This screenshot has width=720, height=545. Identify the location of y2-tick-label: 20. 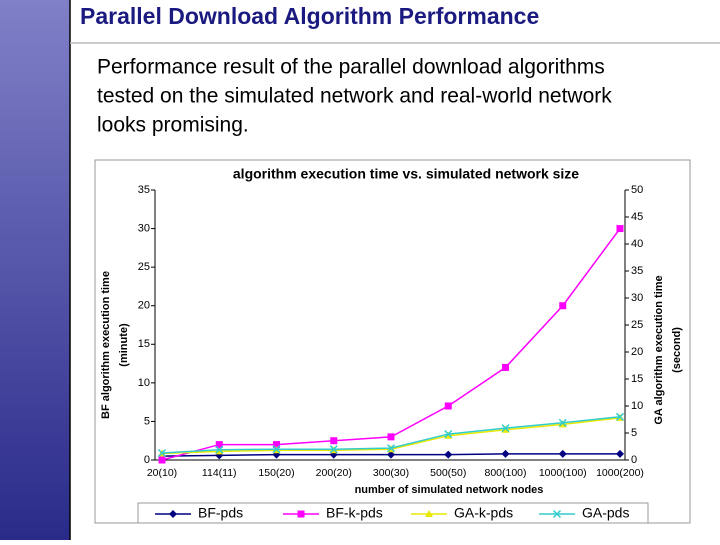
(637, 352).